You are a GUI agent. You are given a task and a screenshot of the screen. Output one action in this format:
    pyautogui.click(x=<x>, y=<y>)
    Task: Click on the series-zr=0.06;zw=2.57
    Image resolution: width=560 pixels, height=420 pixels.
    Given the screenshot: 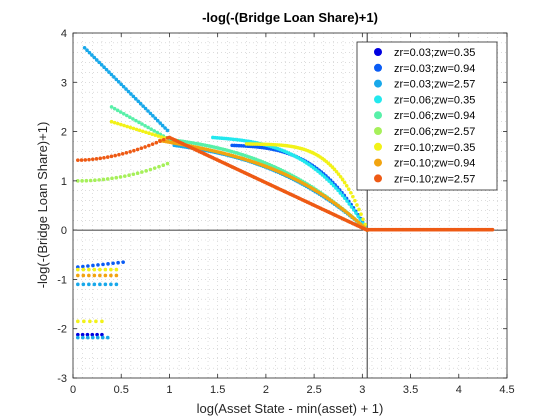 What is the action you would take?
    pyautogui.click(x=123, y=172)
    